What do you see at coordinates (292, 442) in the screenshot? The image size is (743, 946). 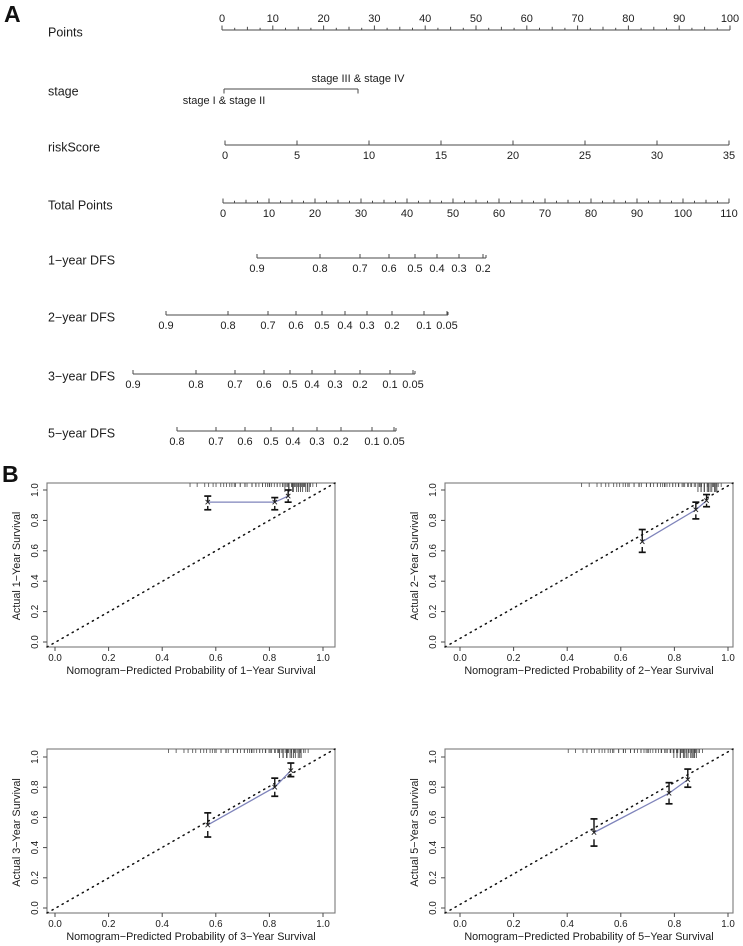 I see `tick-label: 0.4` at bounding box center [292, 442].